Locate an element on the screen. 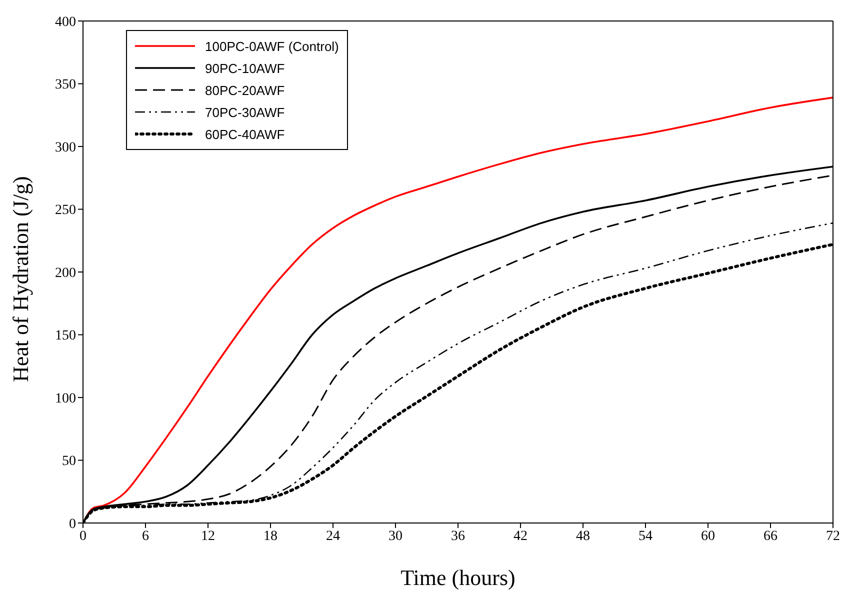 The image size is (853, 598). legend-label: 90PC-10AWF is located at coordinates (245, 68).